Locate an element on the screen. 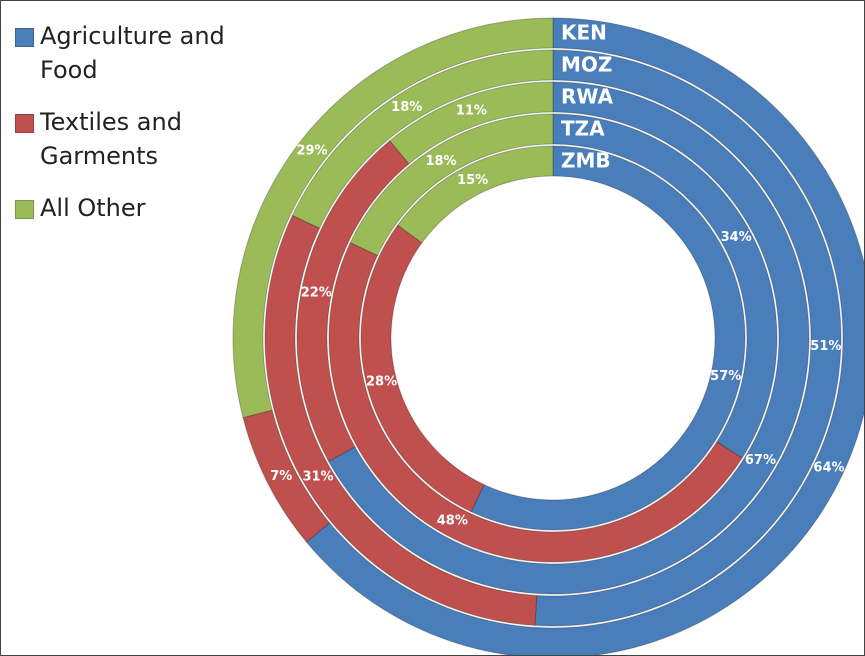 The height and width of the screenshot is (656, 865). data-label: 51% is located at coordinates (825, 346).